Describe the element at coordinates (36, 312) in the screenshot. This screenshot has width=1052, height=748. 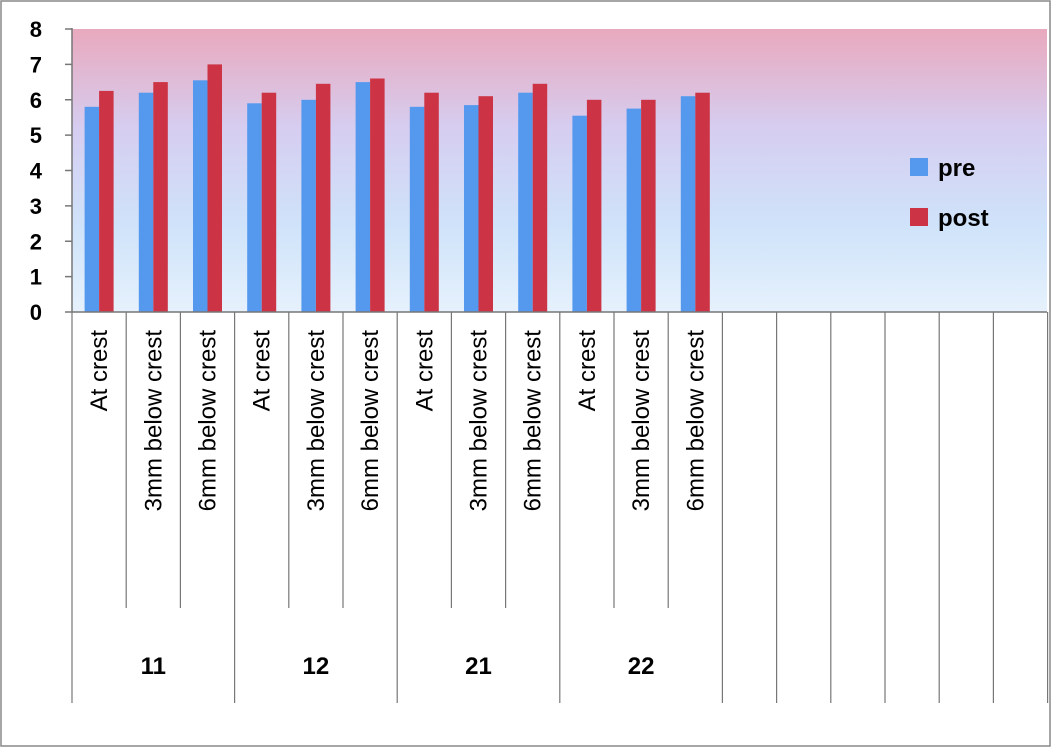
I see `y-tick-label-0: 0` at that location.